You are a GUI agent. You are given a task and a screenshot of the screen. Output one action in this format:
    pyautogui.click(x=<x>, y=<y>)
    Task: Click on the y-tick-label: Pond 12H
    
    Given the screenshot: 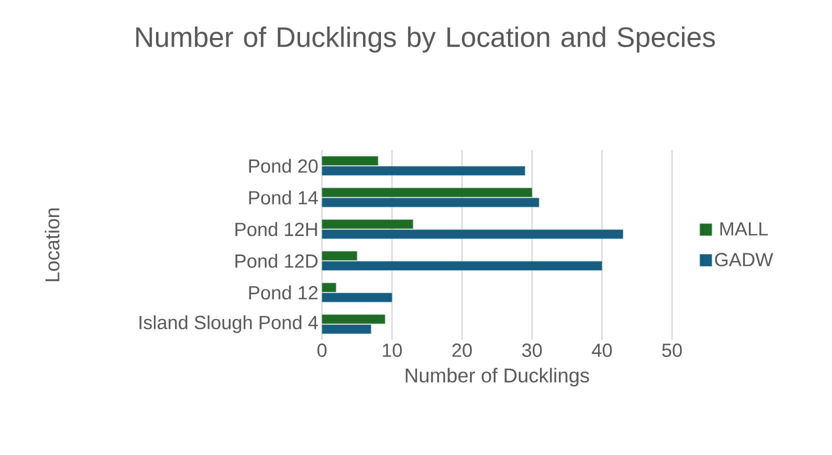 What is the action you would take?
    pyautogui.click(x=276, y=229)
    